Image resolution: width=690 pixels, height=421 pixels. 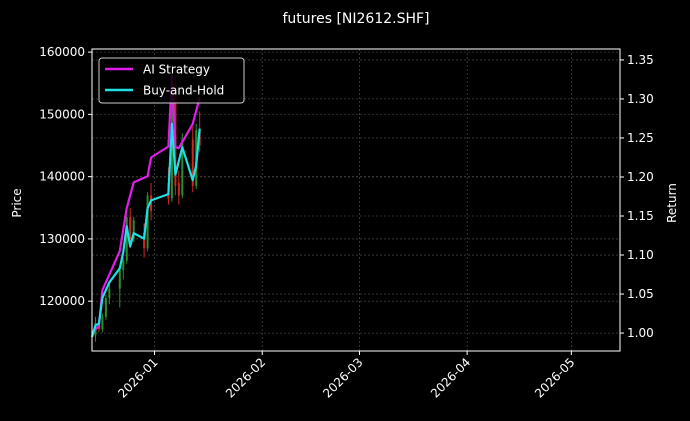 What do you see at coordinates (62, 114) in the screenshot?
I see `left-tick-label-150000: 150000` at bounding box center [62, 114].